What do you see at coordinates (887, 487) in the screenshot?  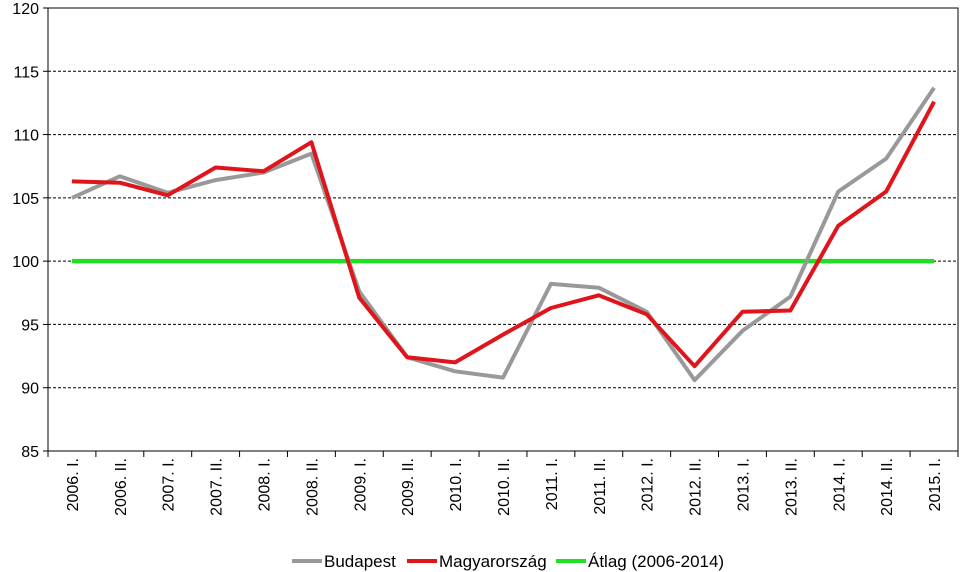 I see `x-tick-label: 2014. II.` at bounding box center [887, 487].